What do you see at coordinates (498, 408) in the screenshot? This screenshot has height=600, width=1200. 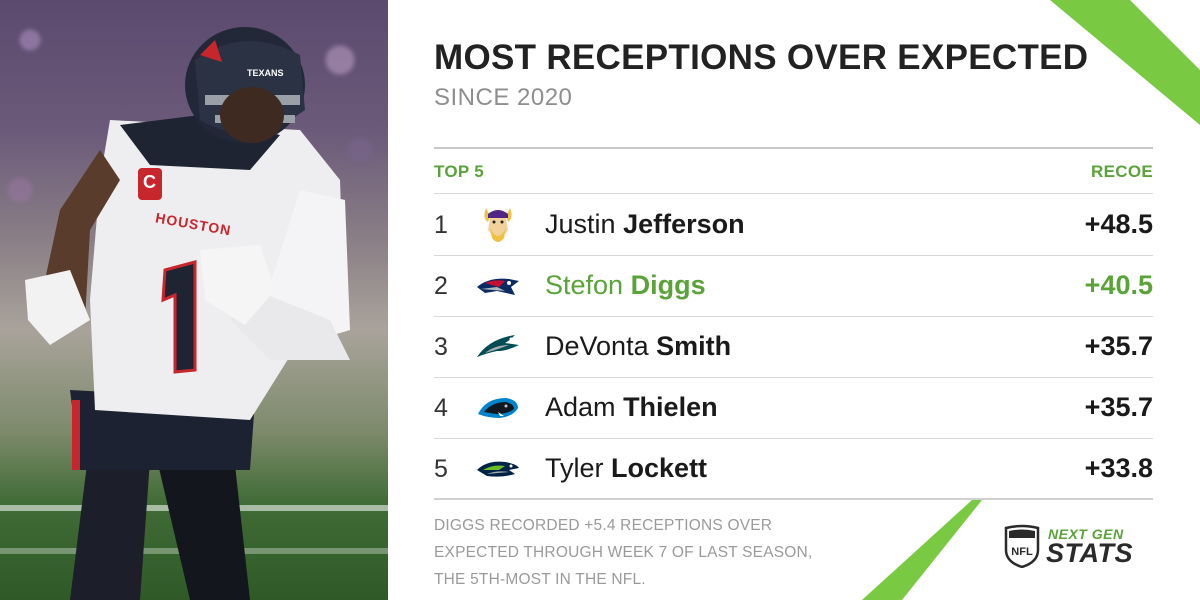 I see `panthers-logo-icon` at bounding box center [498, 408].